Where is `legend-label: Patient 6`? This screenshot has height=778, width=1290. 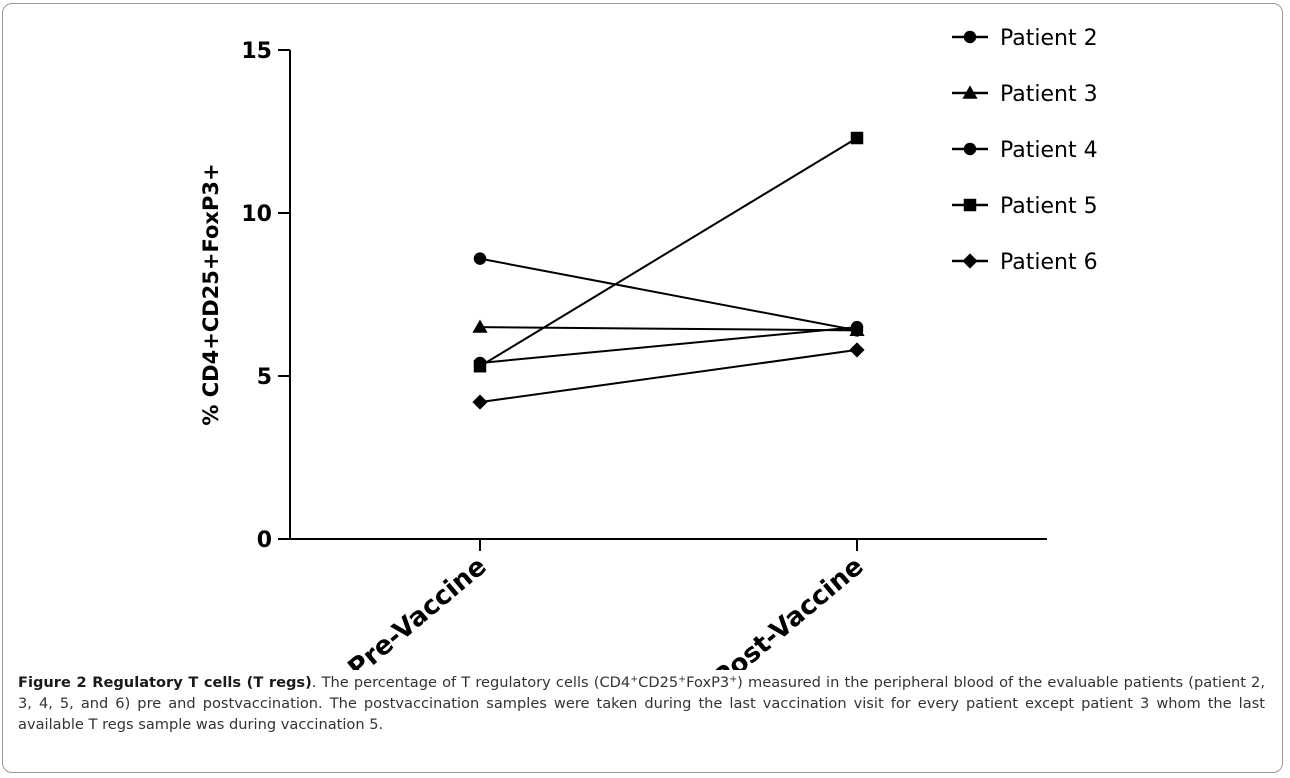
legend-label: Patient 6 is located at coordinates (1049, 262).